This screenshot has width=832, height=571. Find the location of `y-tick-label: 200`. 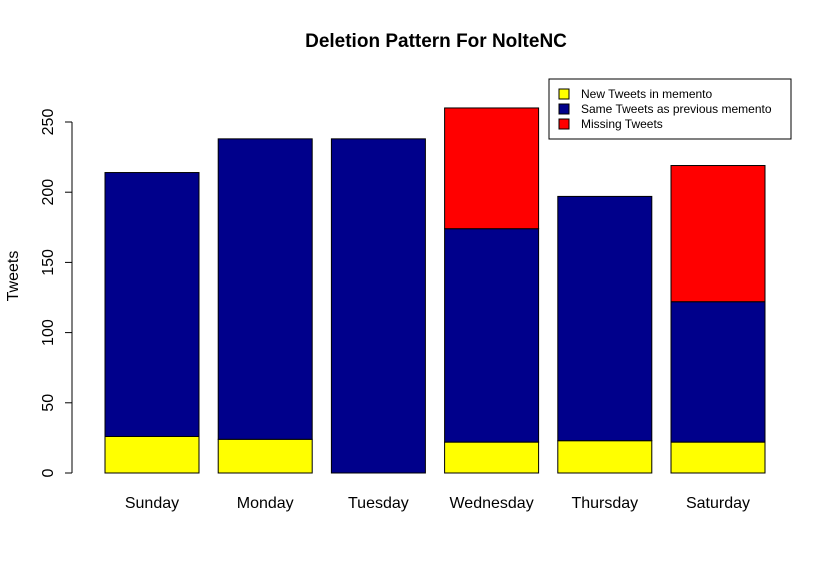

y-tick-label: 200 is located at coordinates (48, 192).